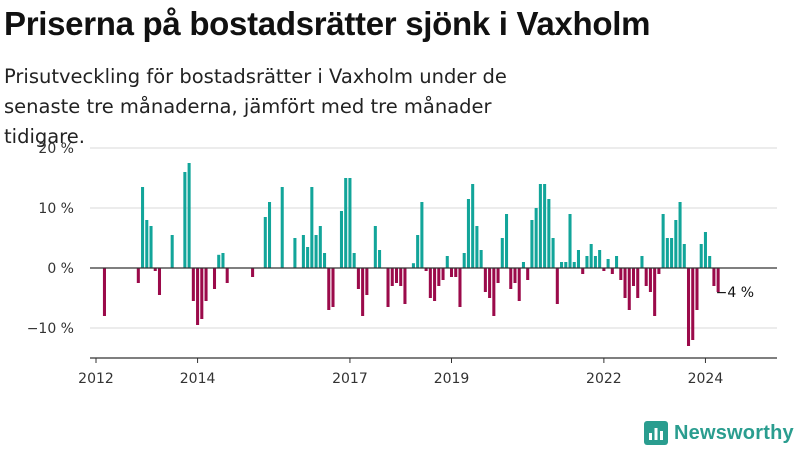 The width and height of the screenshot is (800, 450). What do you see at coordinates (60, 269) in the screenshot?
I see `y-tick-label: 0 %` at bounding box center [60, 269].